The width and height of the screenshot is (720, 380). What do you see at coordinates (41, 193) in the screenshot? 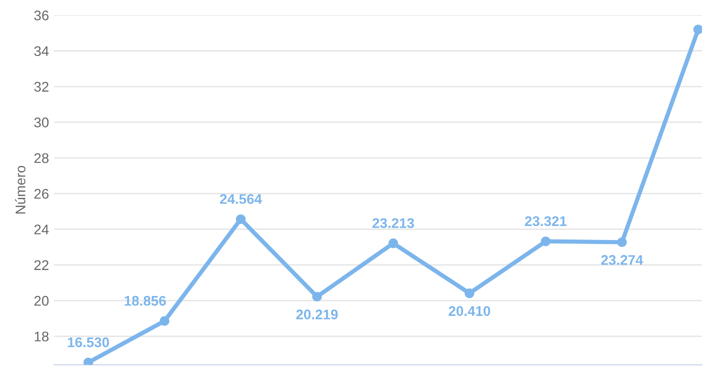
I see `y-tick-label: 26` at bounding box center [41, 193].